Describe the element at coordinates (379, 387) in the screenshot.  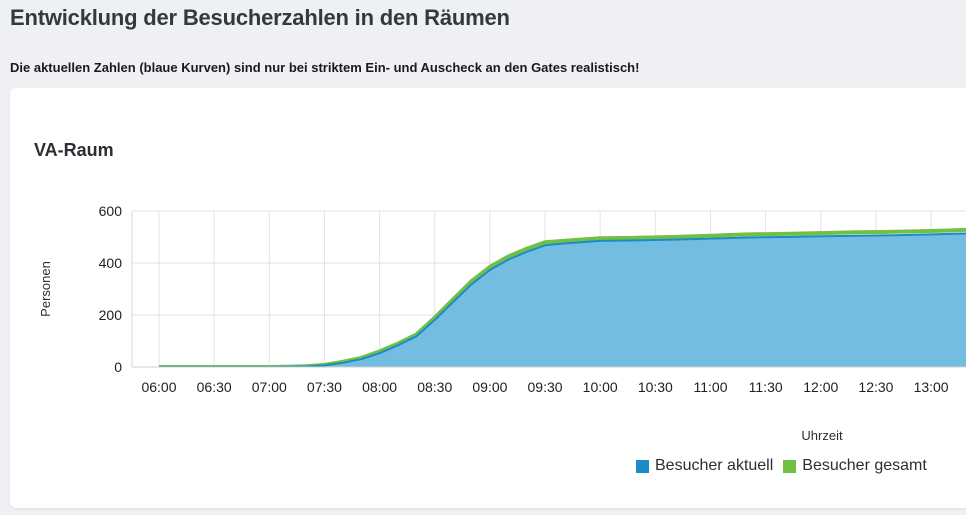
I see `x-tick-label: 08:00` at that location.